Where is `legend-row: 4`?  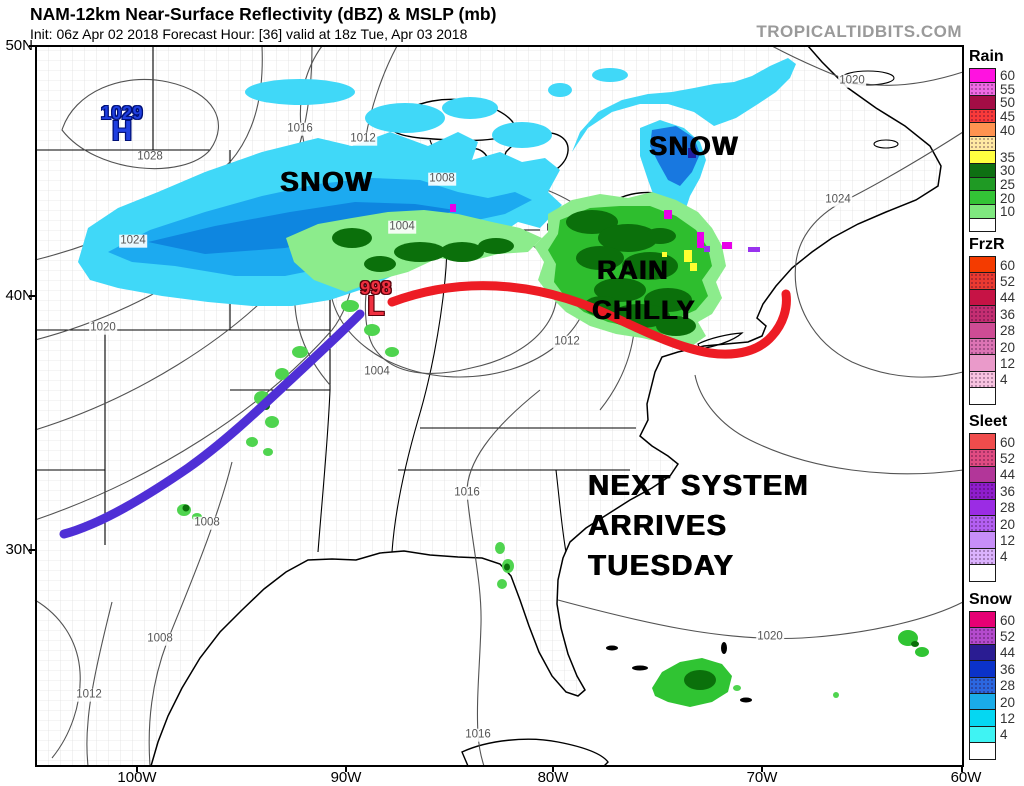
legend-row: 4 is located at coordinates (996, 379).